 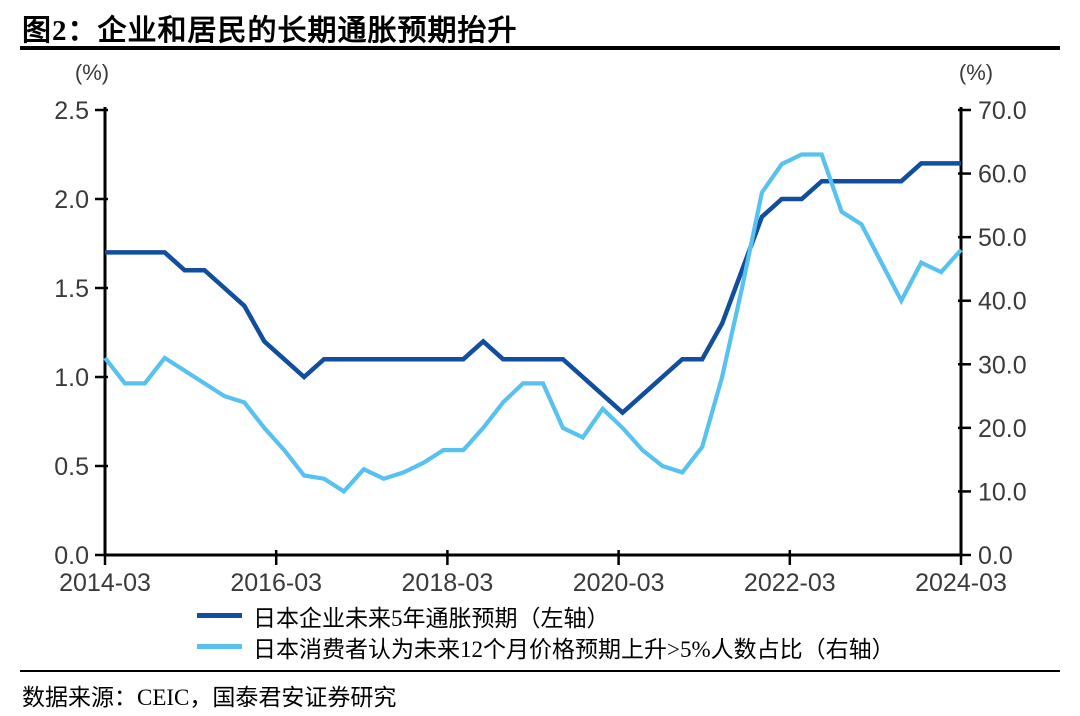 What do you see at coordinates (1002, 429) in the screenshot?
I see `svg-text: 20.0` at bounding box center [1002, 429].